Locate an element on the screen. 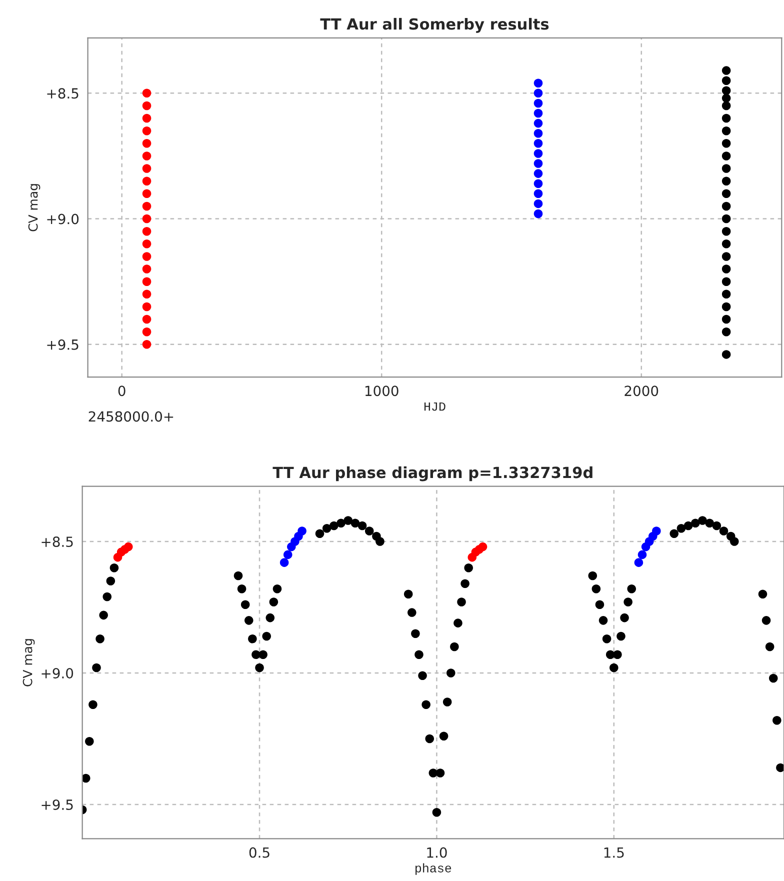 The height and width of the screenshot is (881, 784). x-tick-label: 0 is located at coordinates (122, 391).